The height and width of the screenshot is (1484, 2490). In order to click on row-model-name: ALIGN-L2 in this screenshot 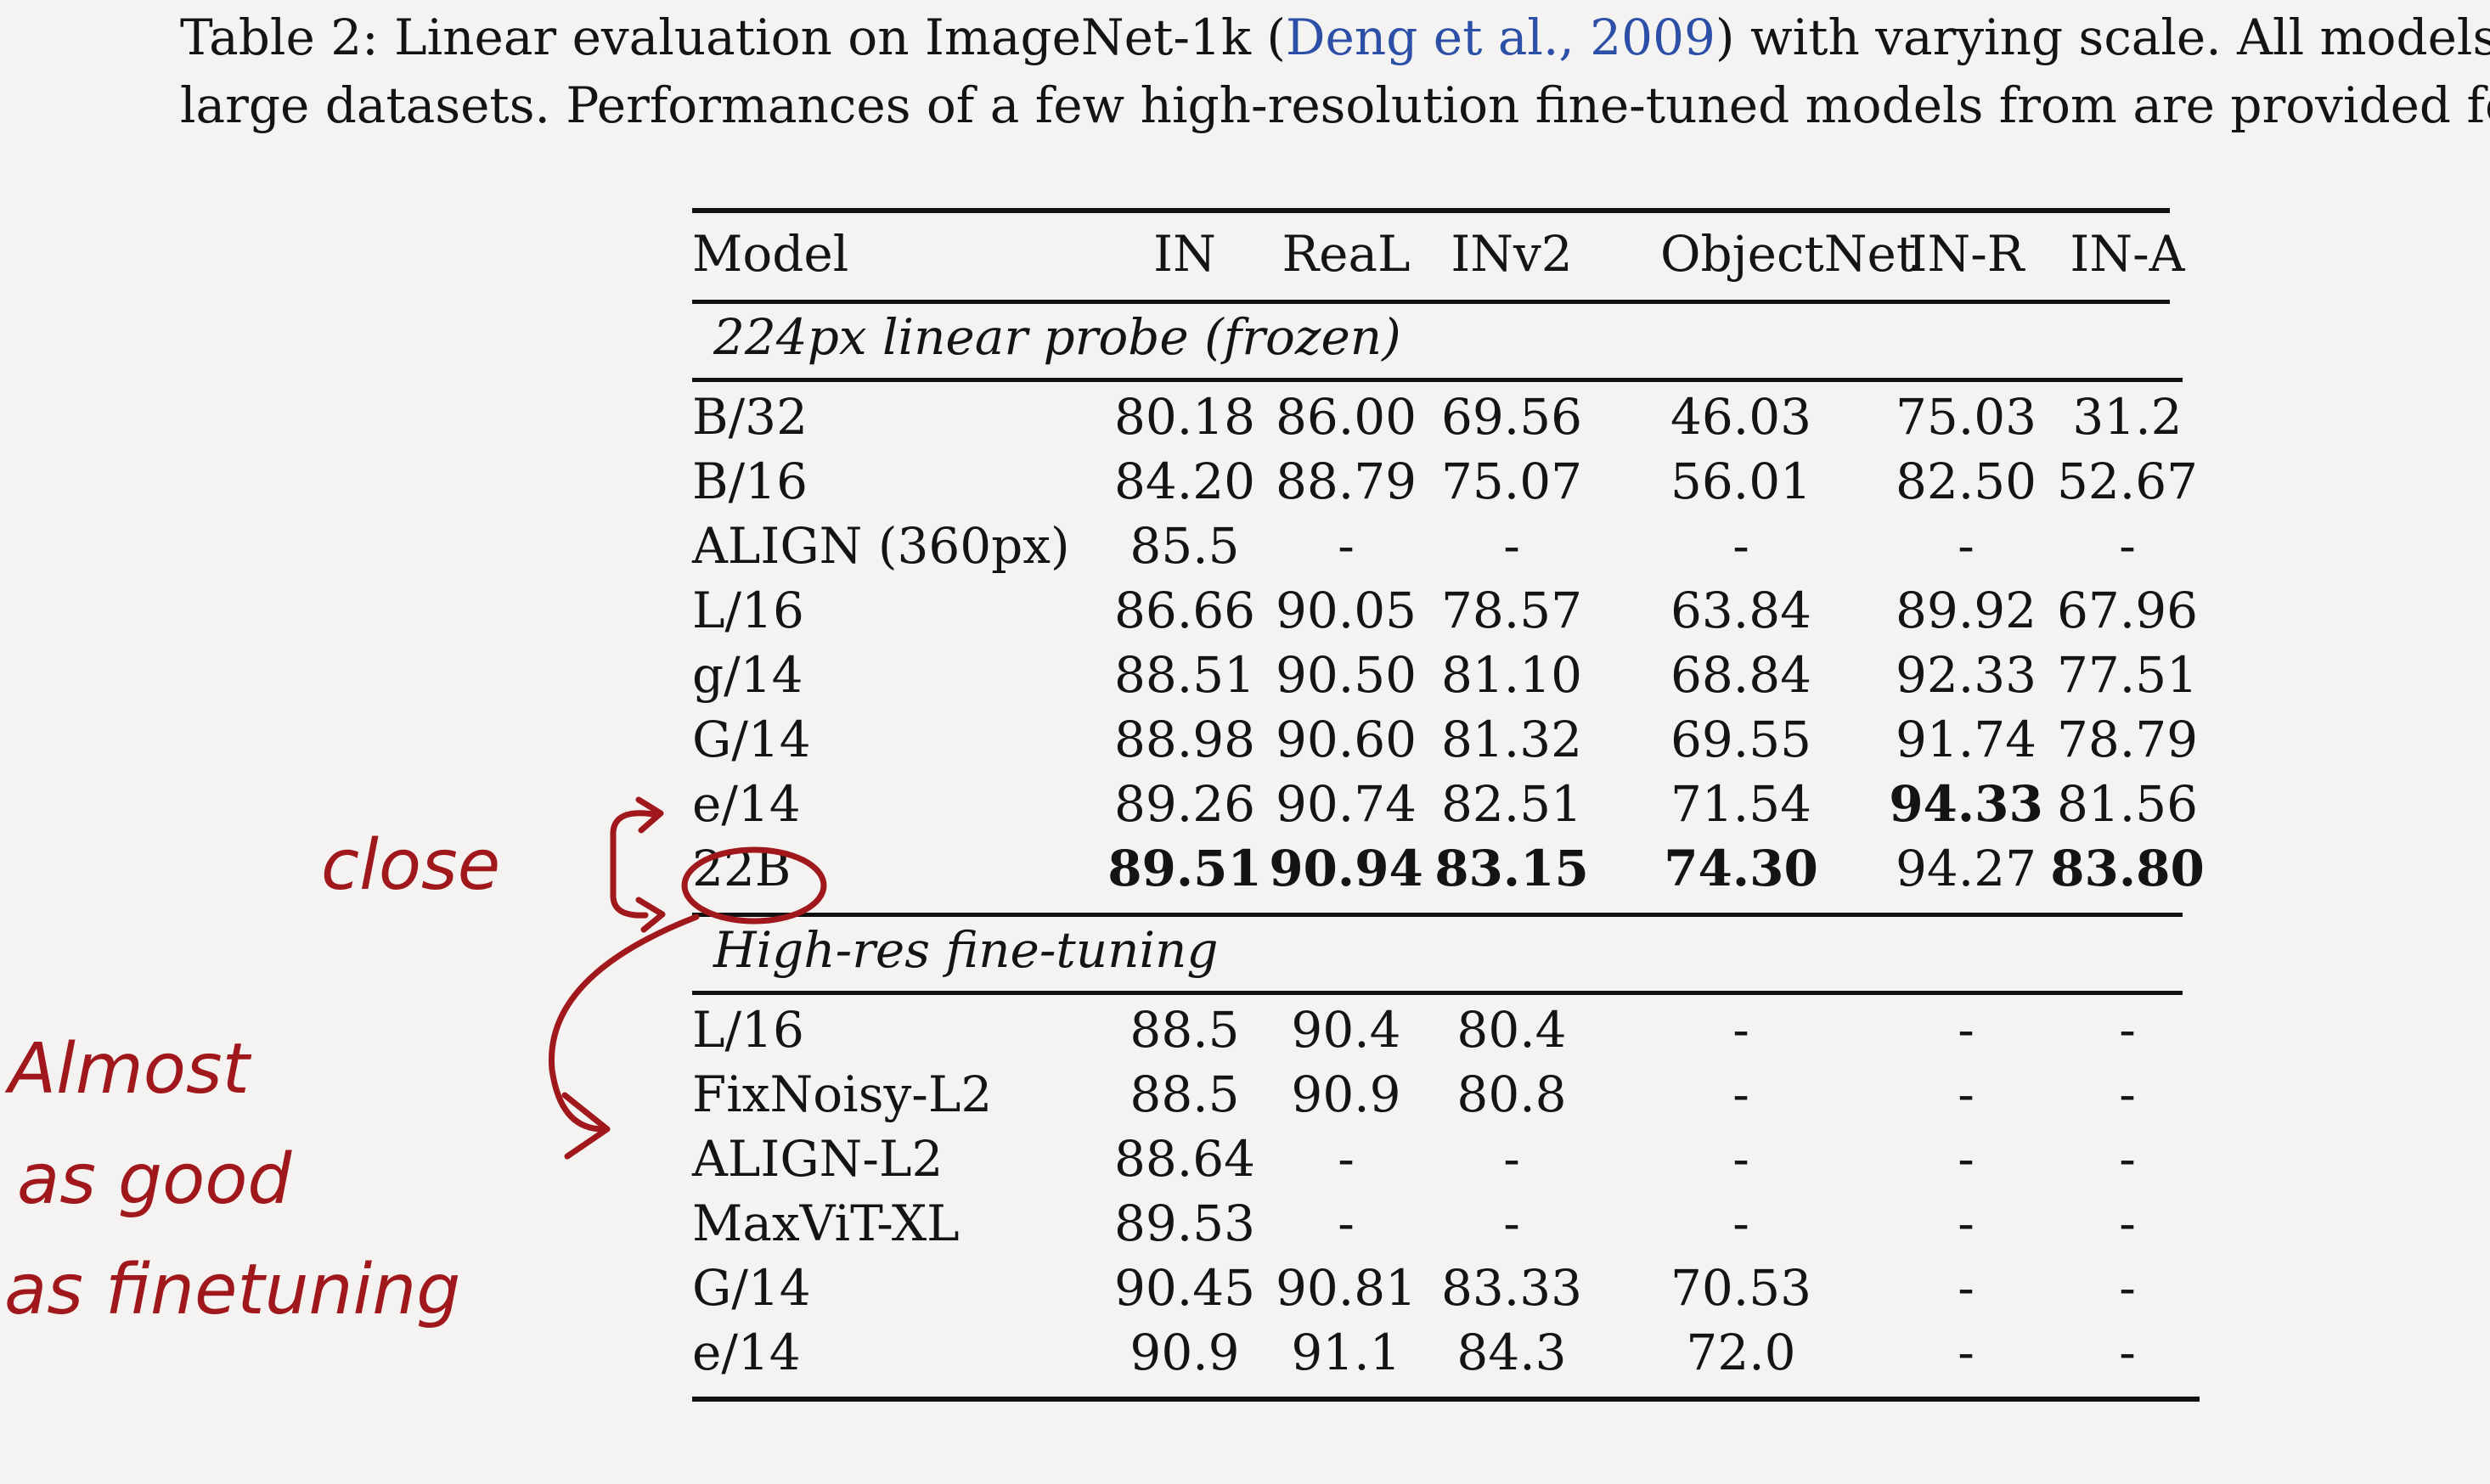, I will do `click(818, 1159)`.